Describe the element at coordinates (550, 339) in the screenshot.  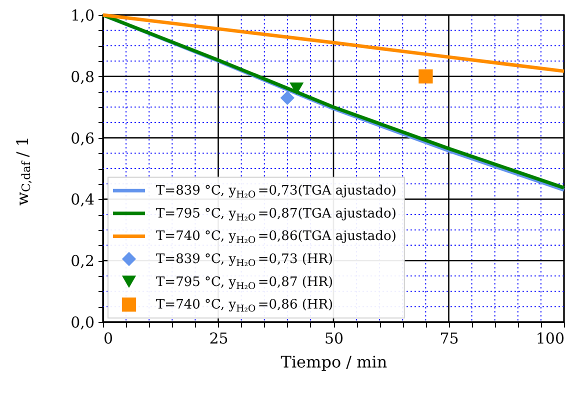
I see `x-tick-label: 100` at that location.